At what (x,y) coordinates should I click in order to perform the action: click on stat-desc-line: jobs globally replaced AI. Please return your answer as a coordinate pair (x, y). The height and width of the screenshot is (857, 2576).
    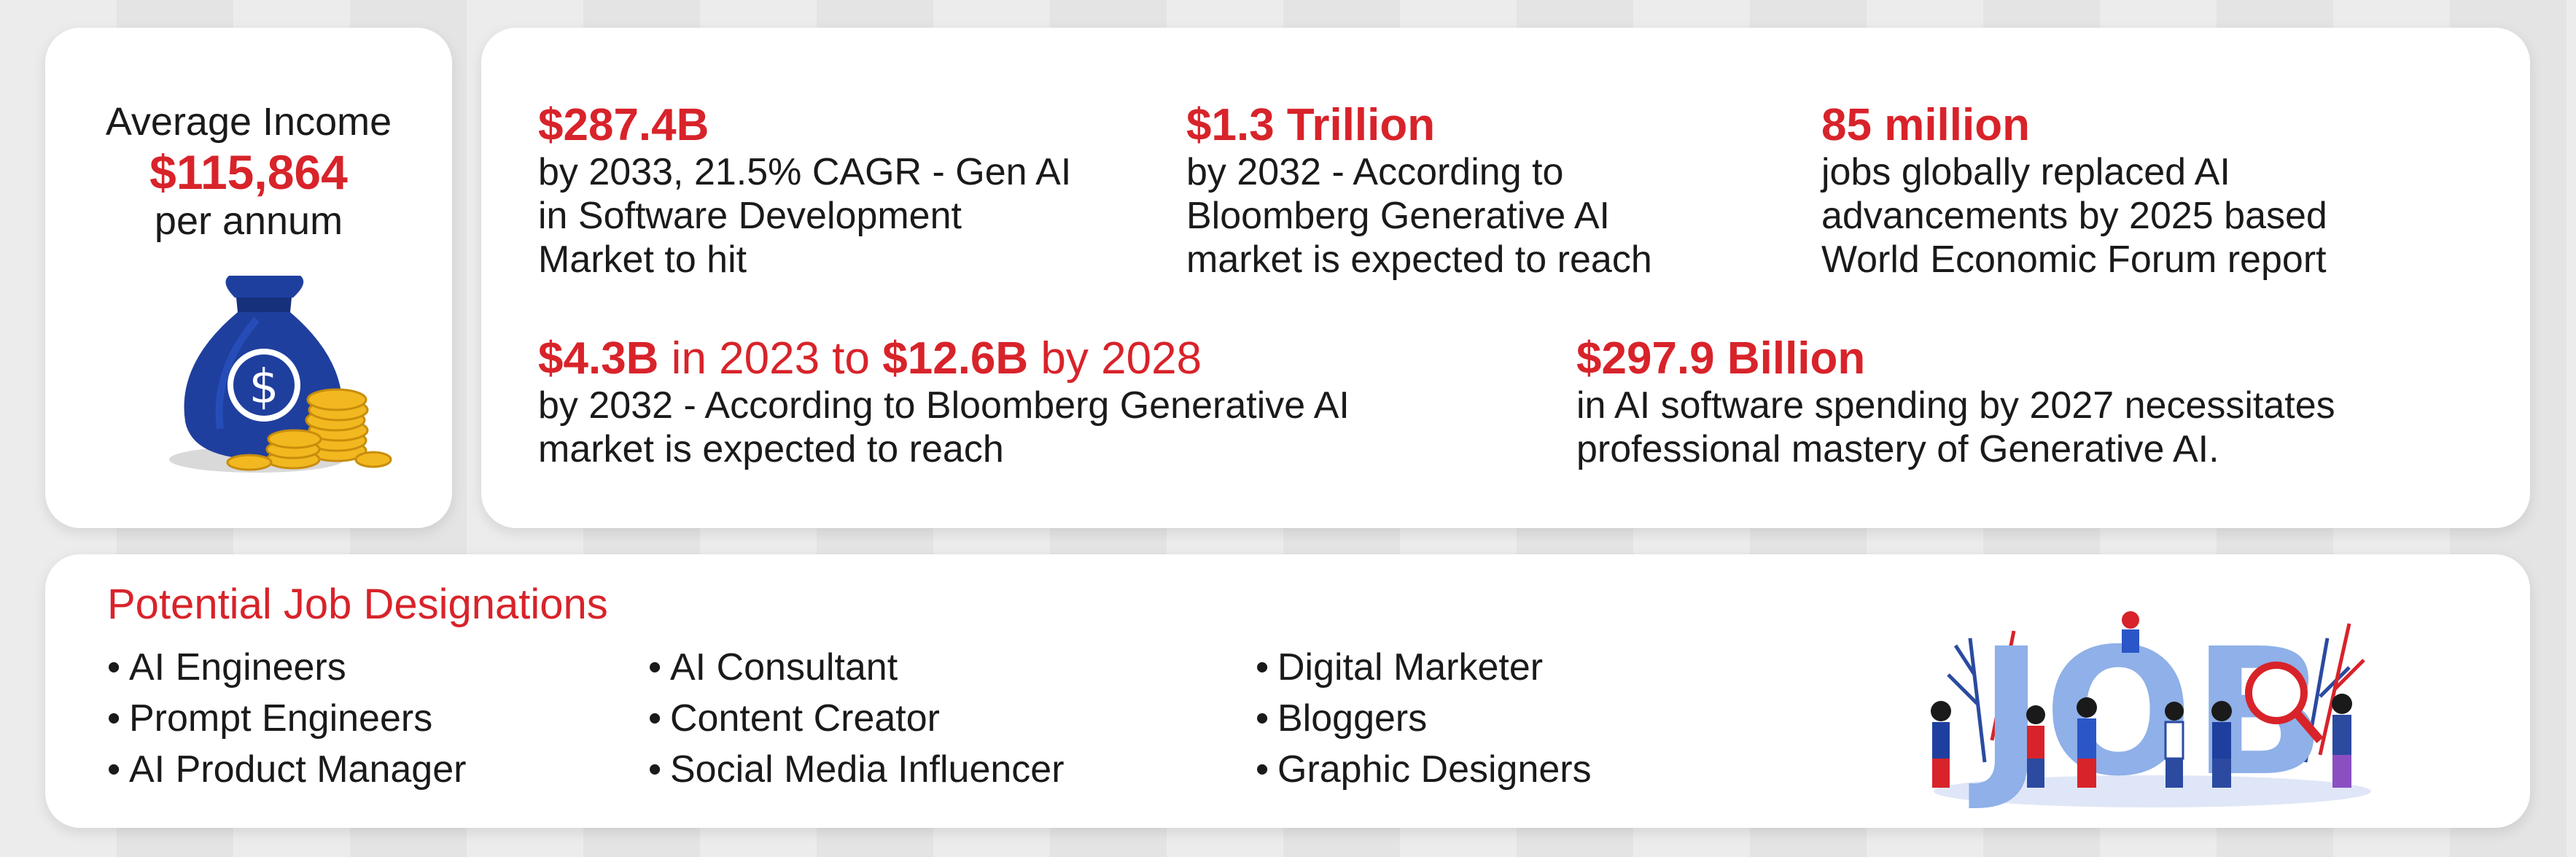
    Looking at the image, I should click on (2025, 172).